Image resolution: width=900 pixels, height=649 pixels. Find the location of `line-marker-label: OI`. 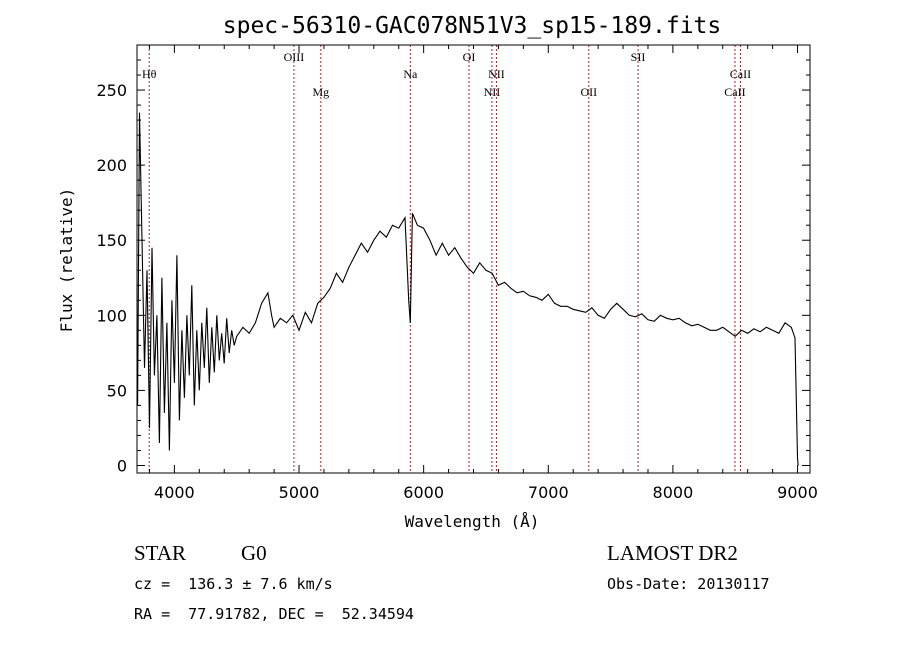

line-marker-label: OI is located at coordinates (469, 57).